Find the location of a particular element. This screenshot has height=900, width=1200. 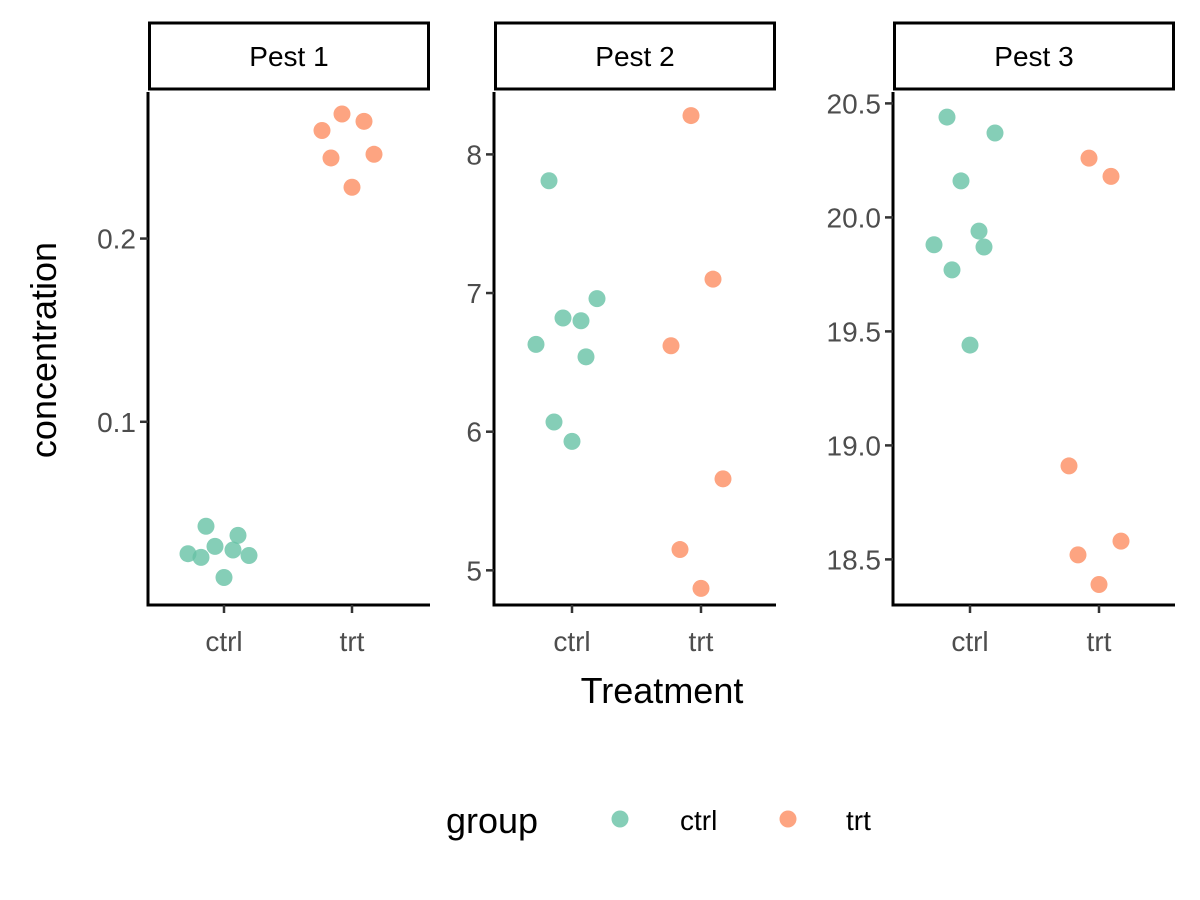

facet-strip-label: Pest 2 is located at coordinates (634, 56).